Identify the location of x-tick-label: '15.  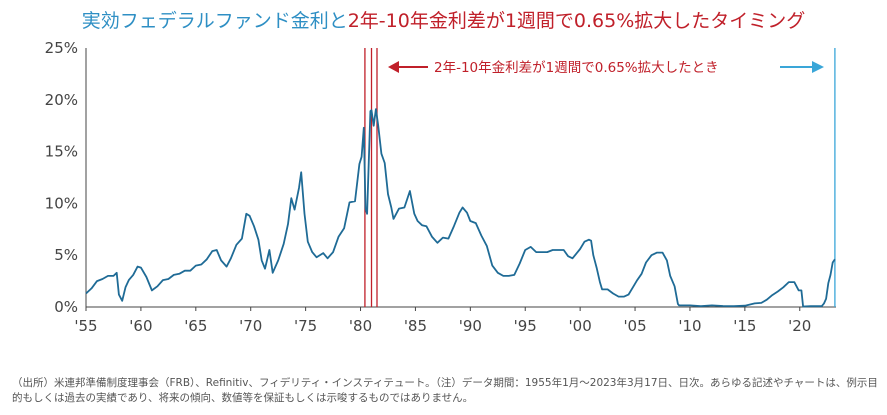
(744, 326).